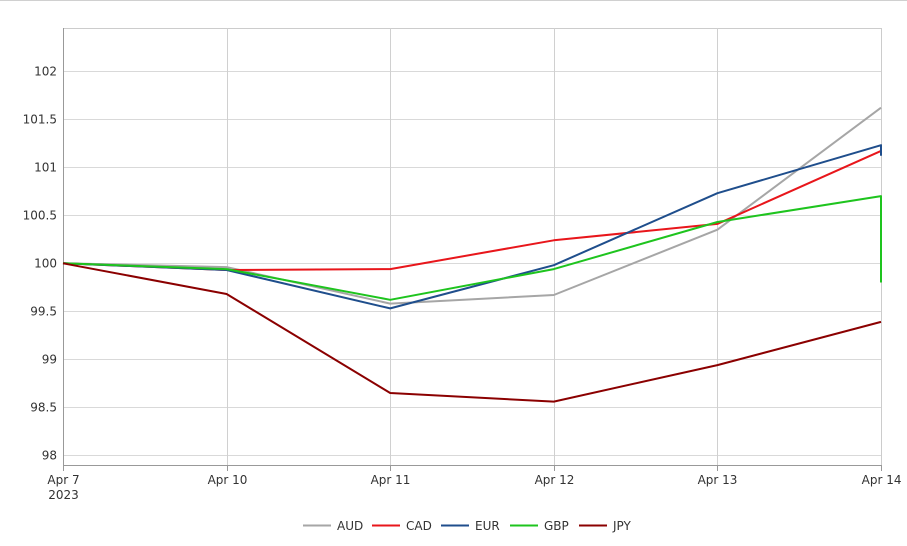 Image resolution: width=907 pixels, height=546 pixels. What do you see at coordinates (43, 408) in the screenshot?
I see `y-tick-label: 98.5` at bounding box center [43, 408].